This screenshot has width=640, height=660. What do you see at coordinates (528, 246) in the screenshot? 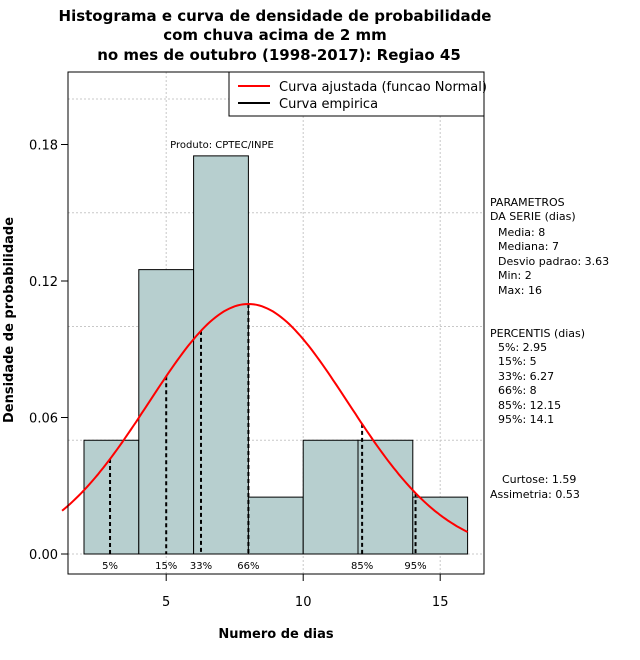
I see `param-mediana: Mediana: 7` at bounding box center [528, 246].